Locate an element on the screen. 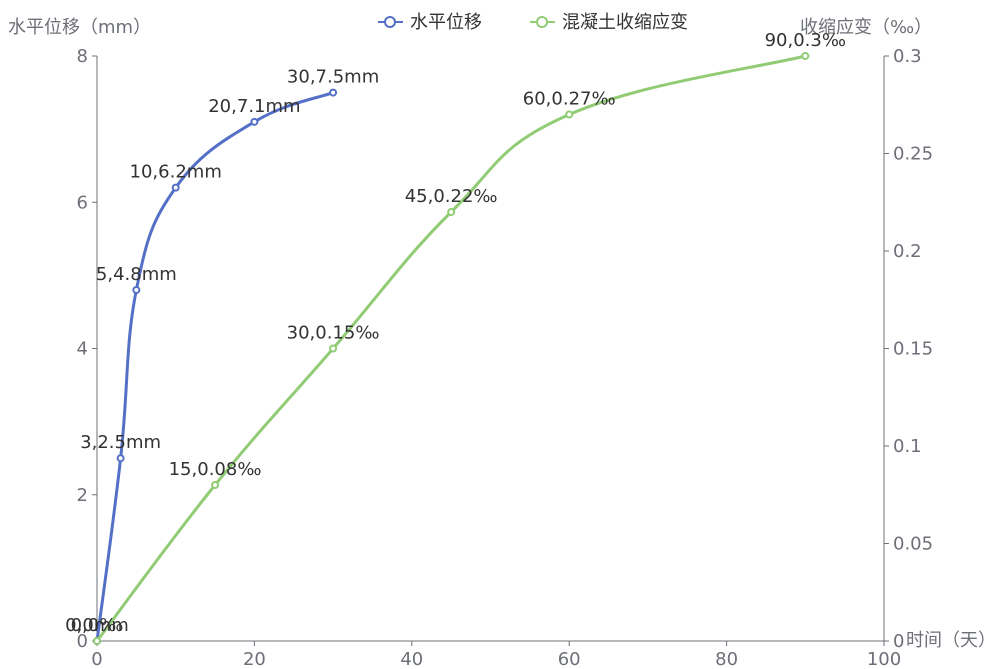  x-tick-label: 80 is located at coordinates (726, 659).